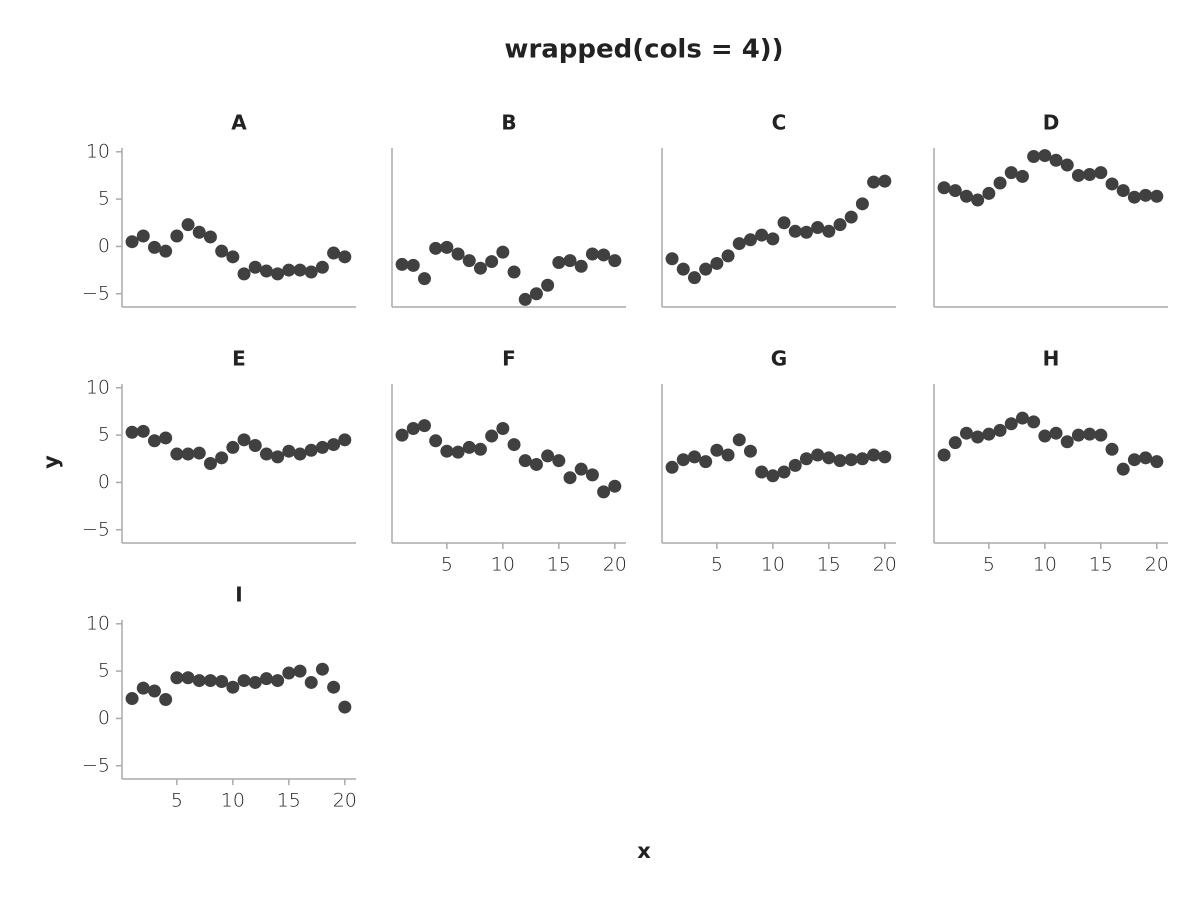 The width and height of the screenshot is (1200, 900). What do you see at coordinates (239, 359) in the screenshot?
I see `facet-title: E` at bounding box center [239, 359].